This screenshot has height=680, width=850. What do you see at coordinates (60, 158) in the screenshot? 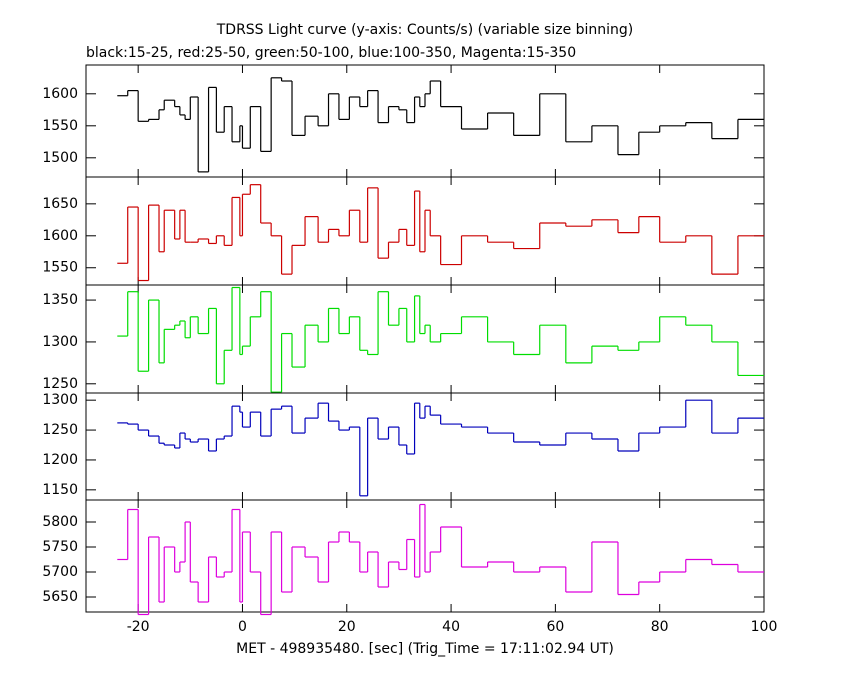
I see `y-tick-label: 1500` at bounding box center [60, 158].